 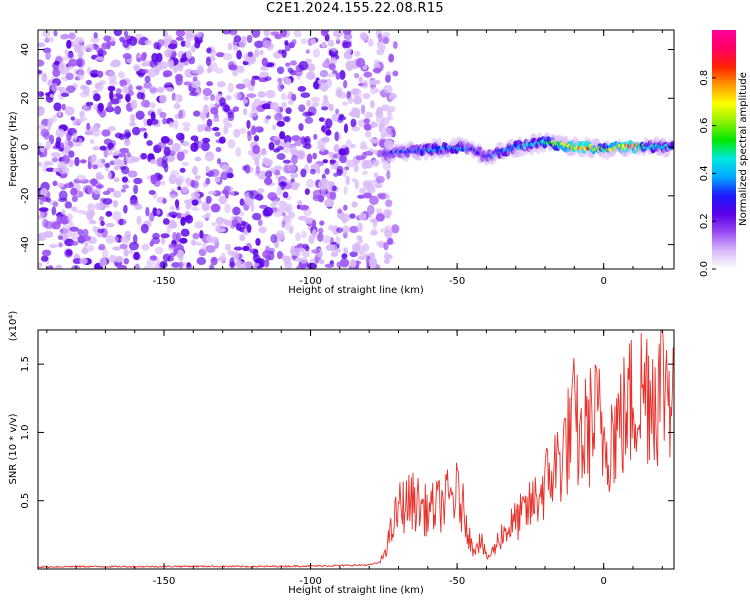 I want to click on y-tick-label: 0.5, so click(x=25, y=501).